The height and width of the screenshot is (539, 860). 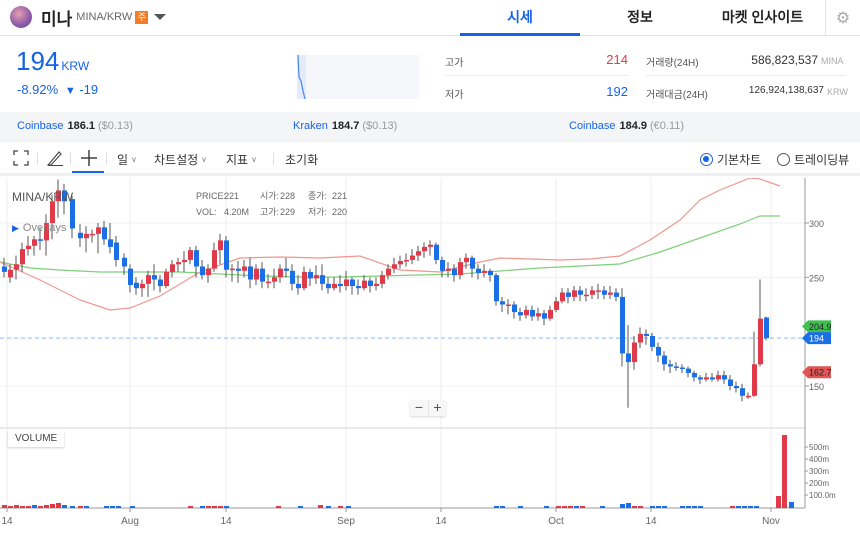 I want to click on interval-label: 일, so click(x=123, y=160).